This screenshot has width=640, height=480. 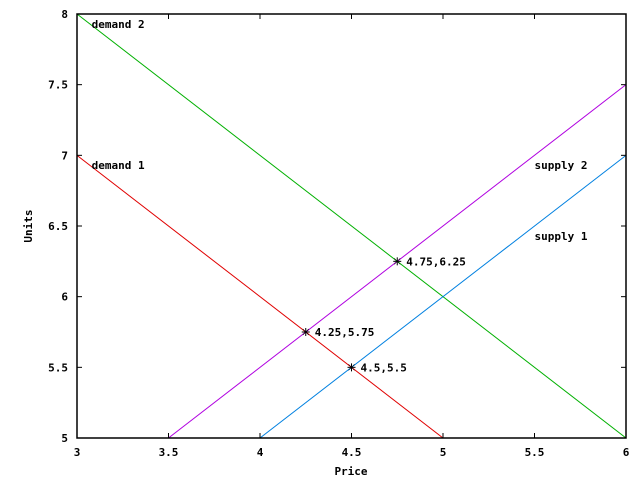 I want to click on x-tick-label: 3, so click(x=77, y=452).